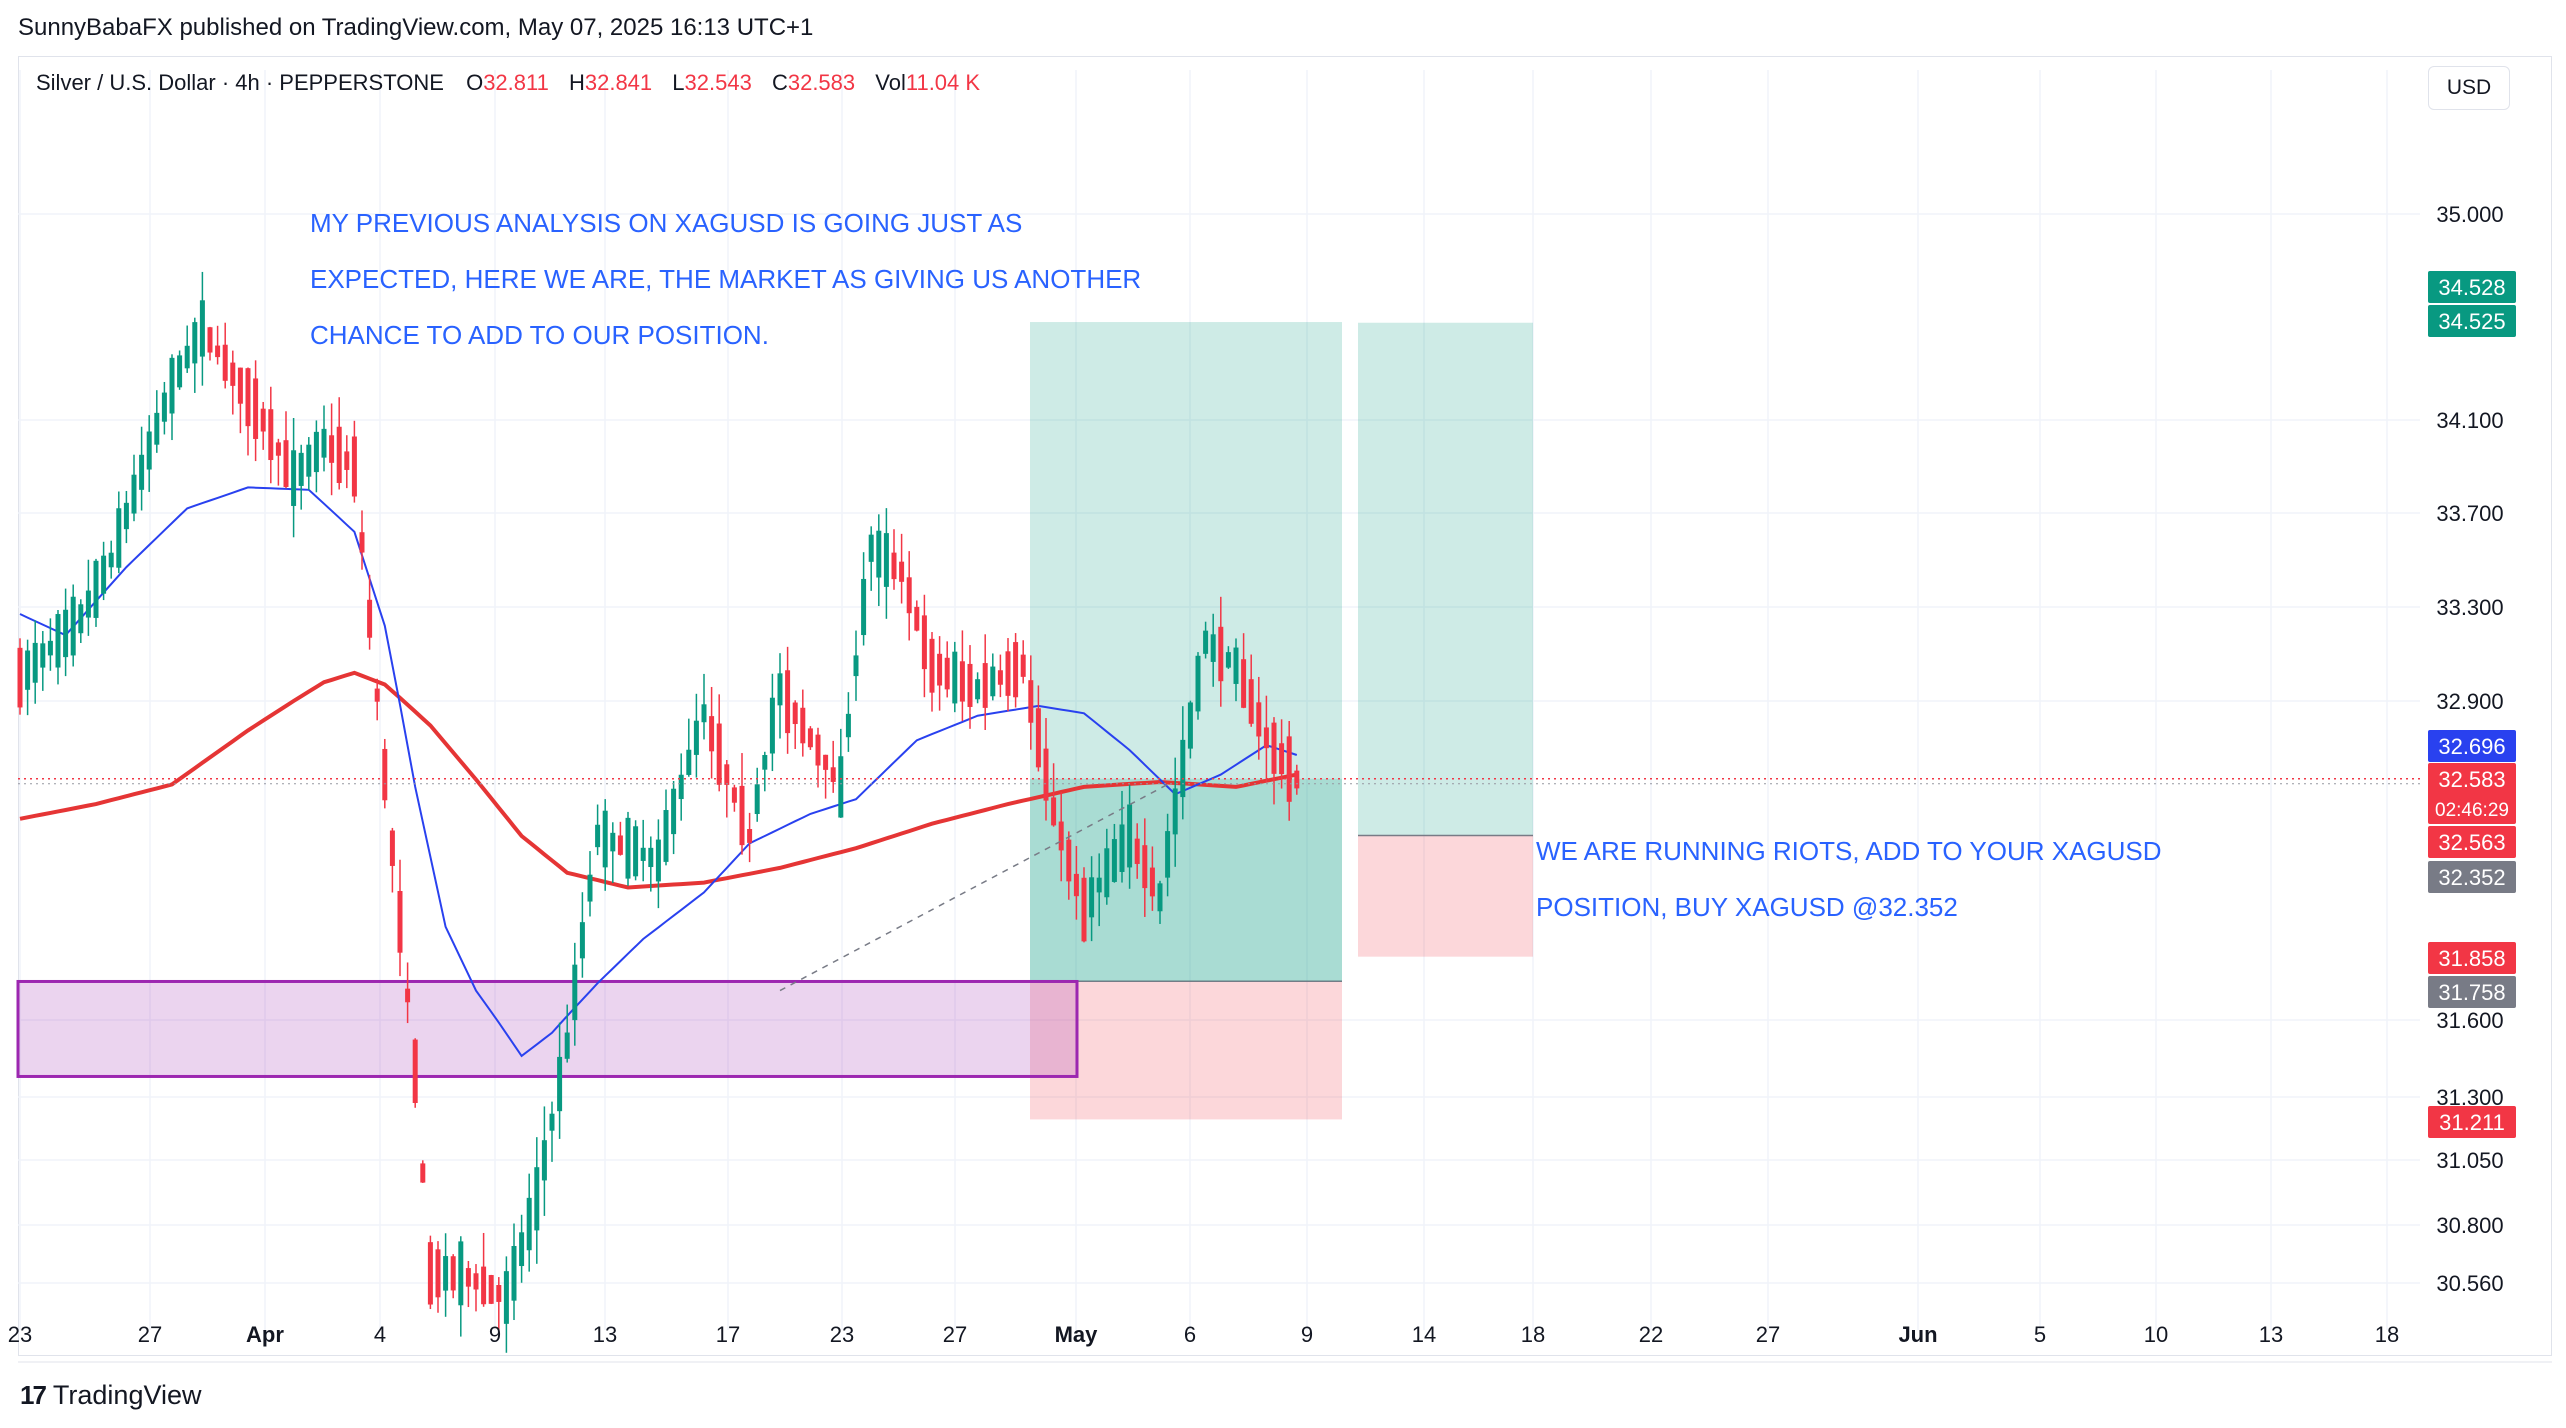  What do you see at coordinates (111, 1395) in the screenshot?
I see `tradingview-logo: 17 TradingView` at bounding box center [111, 1395].